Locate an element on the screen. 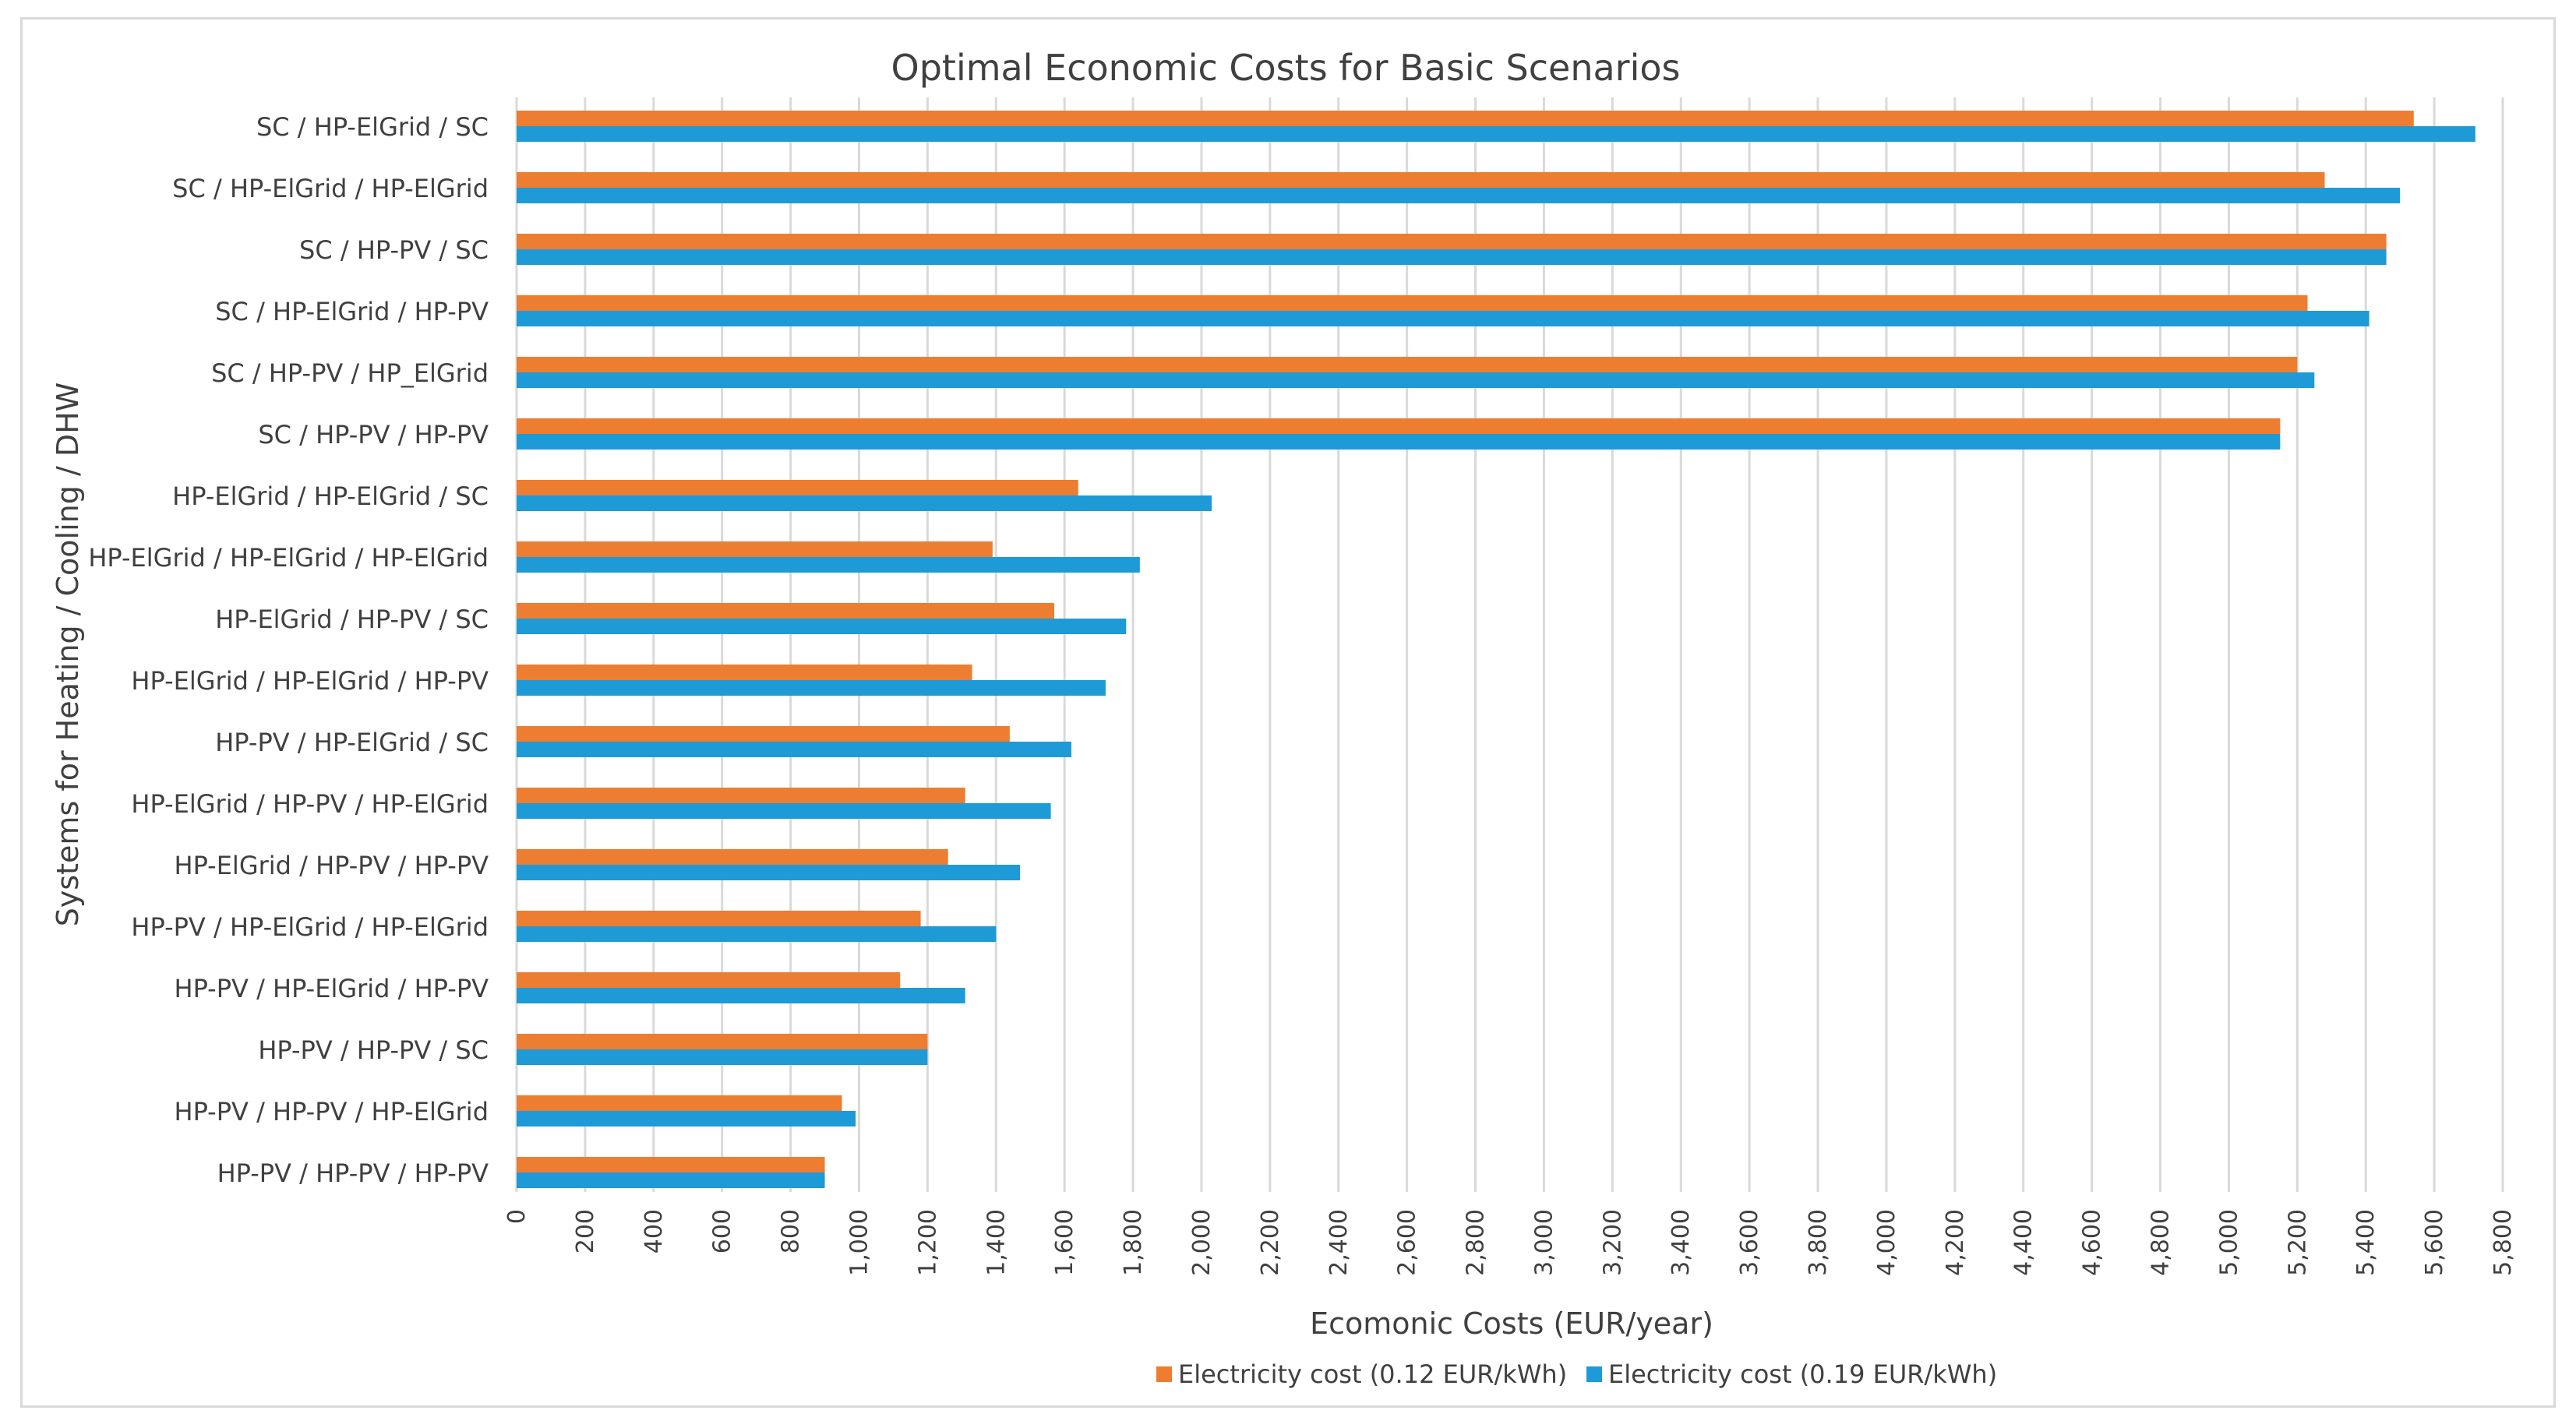  category-label: SC / HP-ElGrid / SC is located at coordinates (372, 127).